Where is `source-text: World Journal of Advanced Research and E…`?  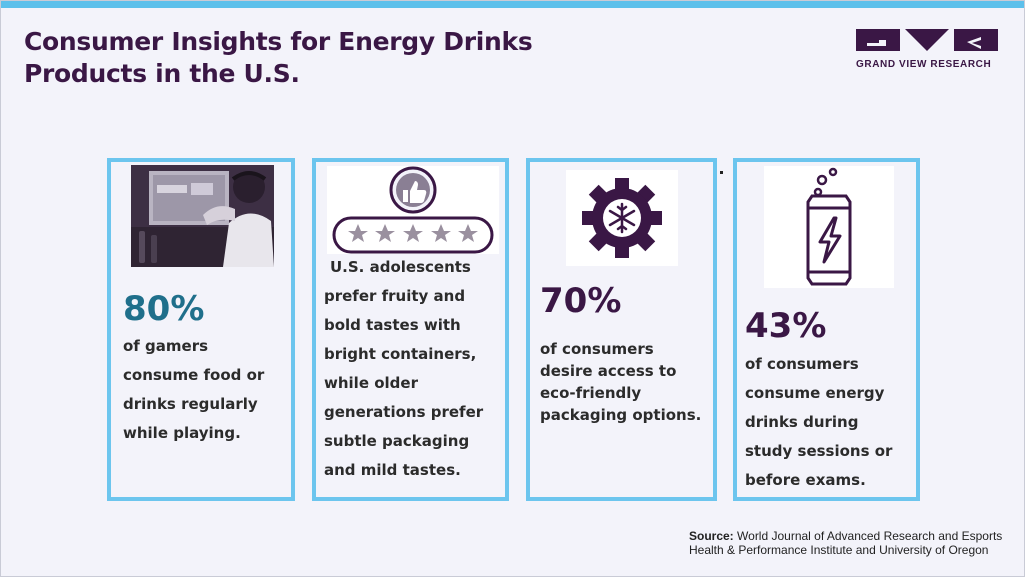 source-text: World Journal of Advanced Research and E… is located at coordinates (846, 543).